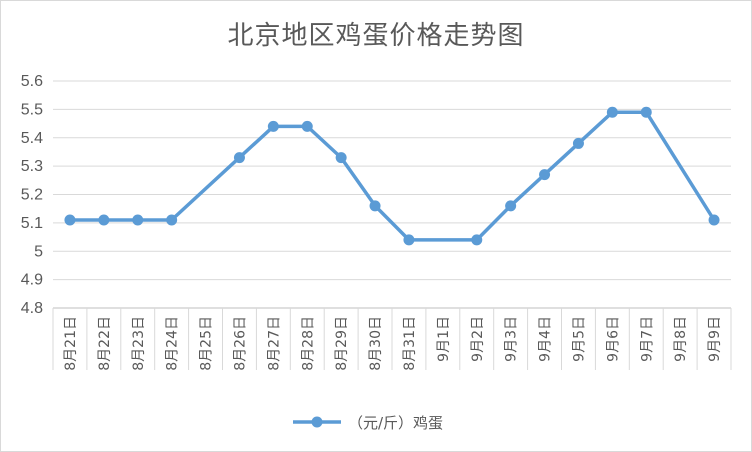 This screenshot has height=452, width=752. What do you see at coordinates (32, 109) in the screenshot?
I see `y-tick-label: 5.5` at bounding box center [32, 109].